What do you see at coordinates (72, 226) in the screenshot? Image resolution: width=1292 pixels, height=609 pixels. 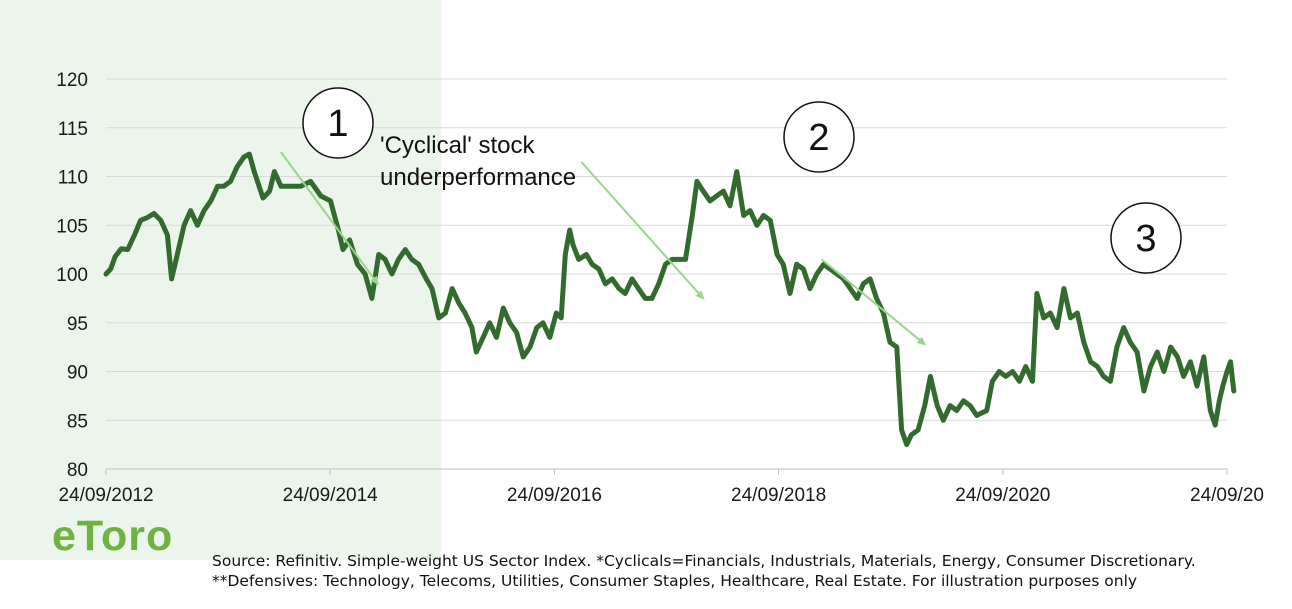 I see `y-tick-label: 105` at bounding box center [72, 226].